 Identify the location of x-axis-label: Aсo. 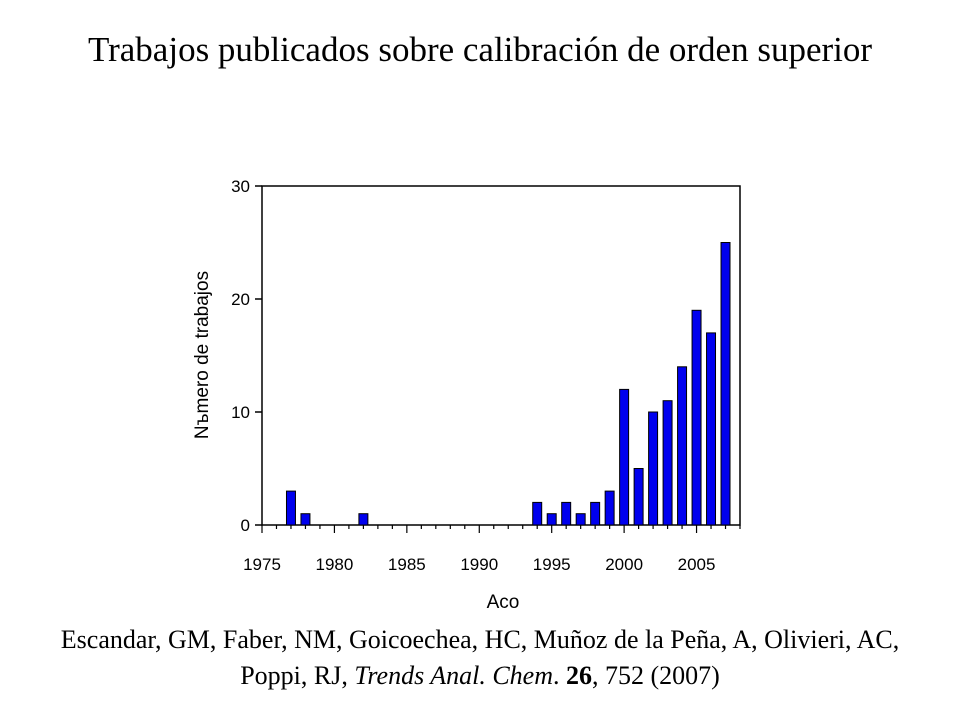
(503, 602).